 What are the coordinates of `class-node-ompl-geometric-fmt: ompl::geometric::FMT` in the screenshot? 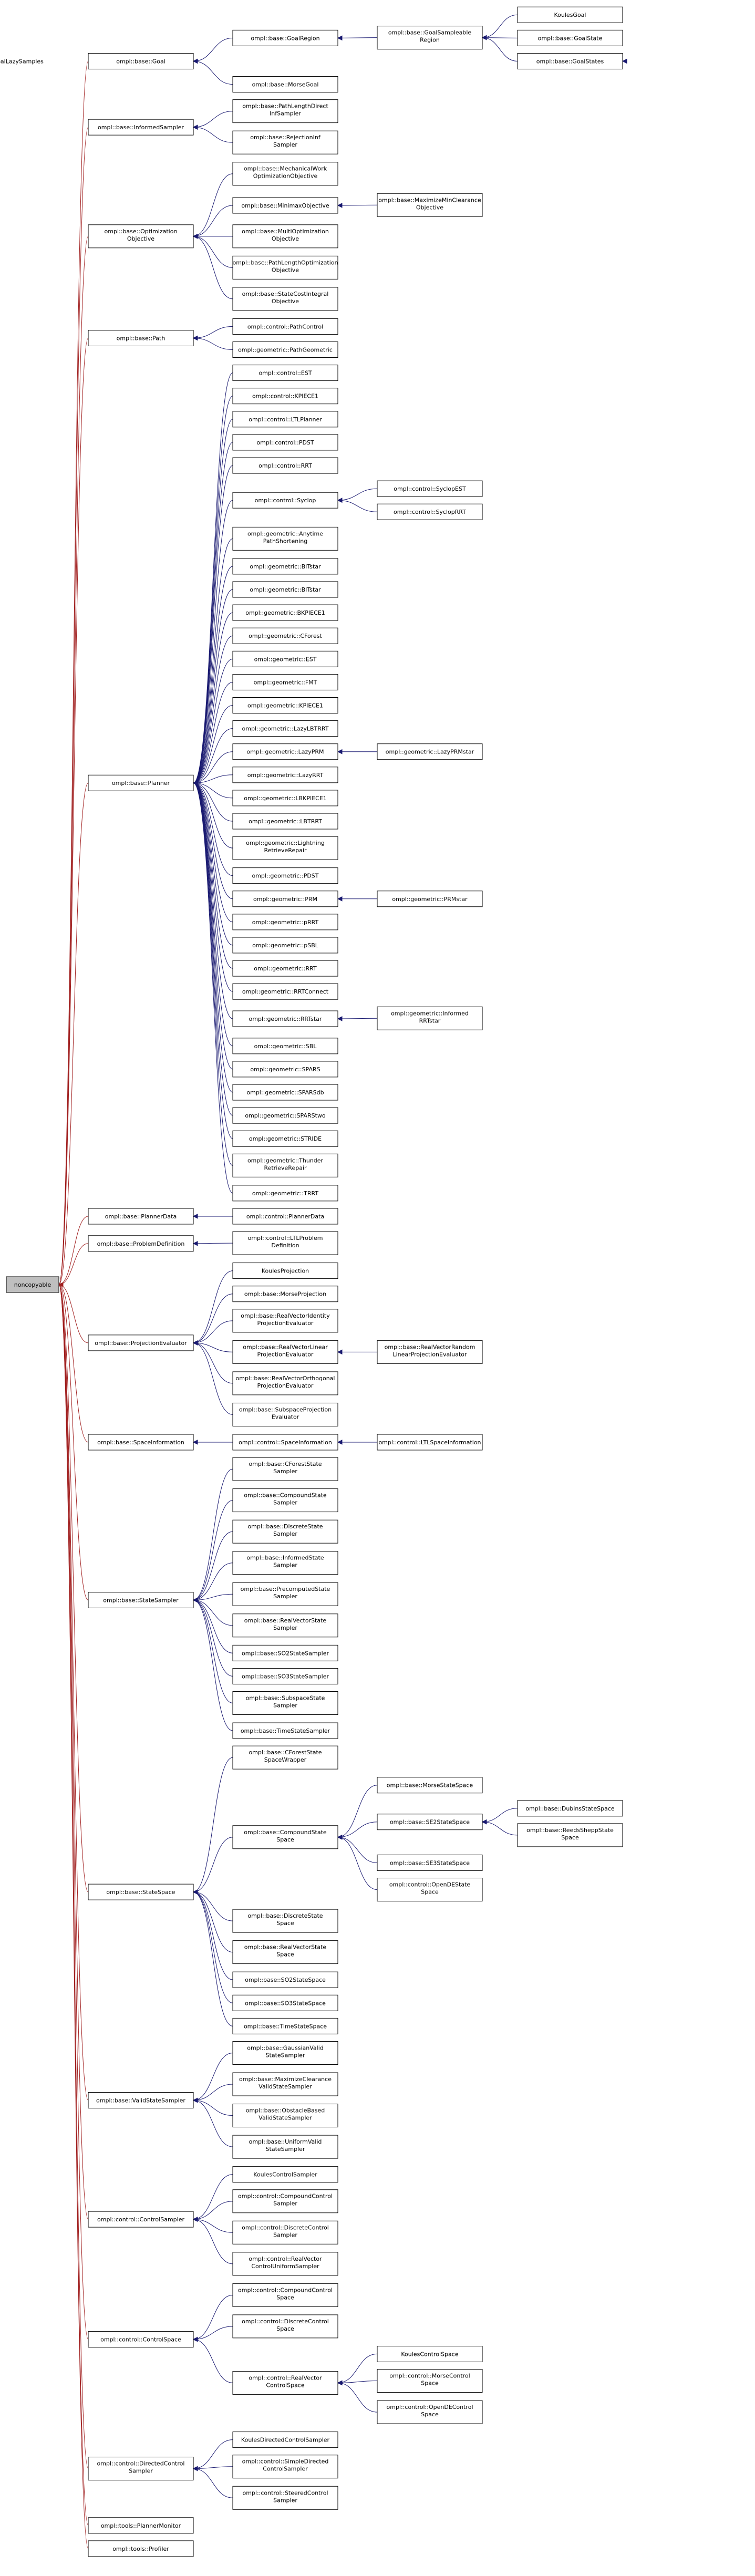 It's located at (285, 682).